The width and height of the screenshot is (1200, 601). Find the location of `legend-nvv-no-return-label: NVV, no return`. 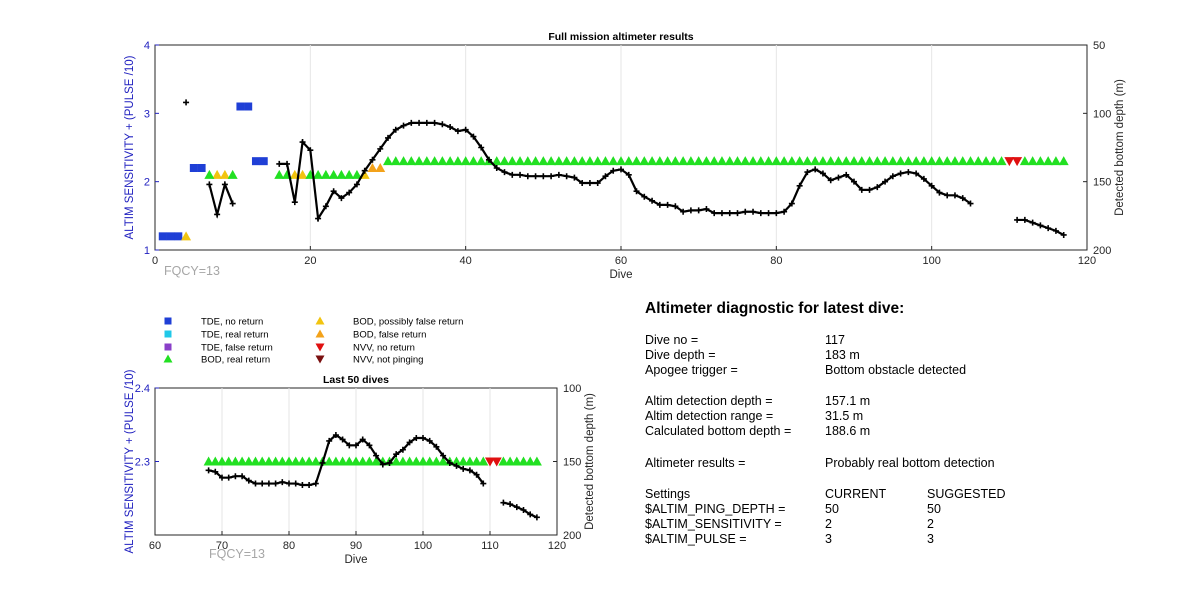

legend-nvv-no-return-label: NVV, no return is located at coordinates (384, 348).